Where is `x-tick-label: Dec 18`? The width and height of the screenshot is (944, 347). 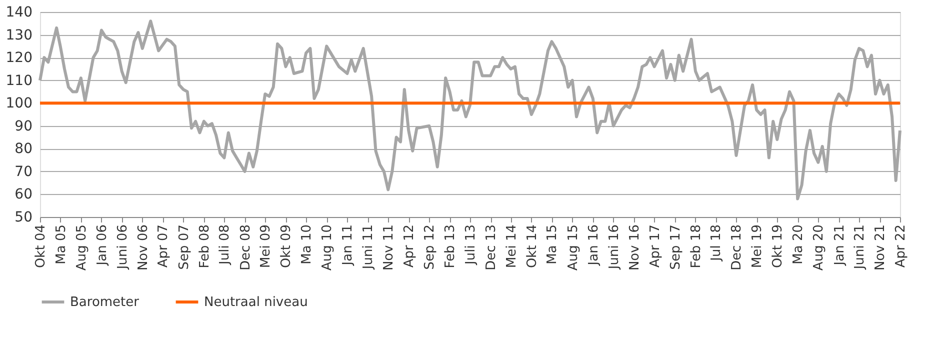 x-tick-label: Dec 18 is located at coordinates (737, 247).